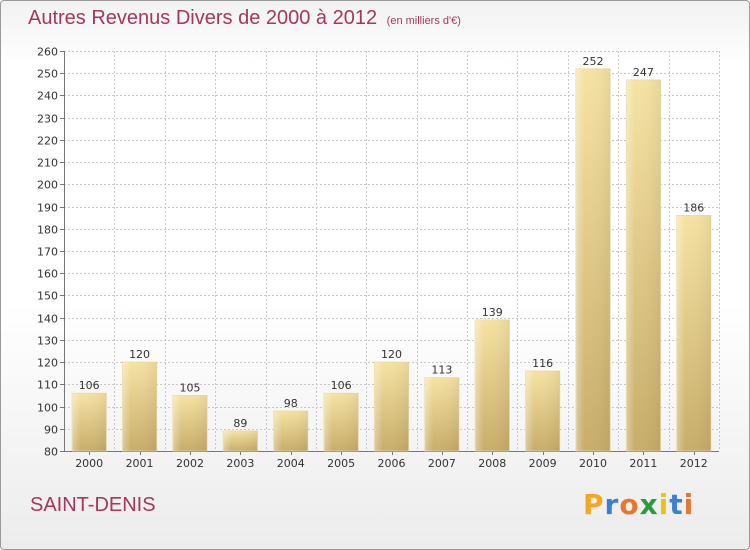  What do you see at coordinates (47, 319) in the screenshot?
I see `y-tick-label: 140` at bounding box center [47, 319].